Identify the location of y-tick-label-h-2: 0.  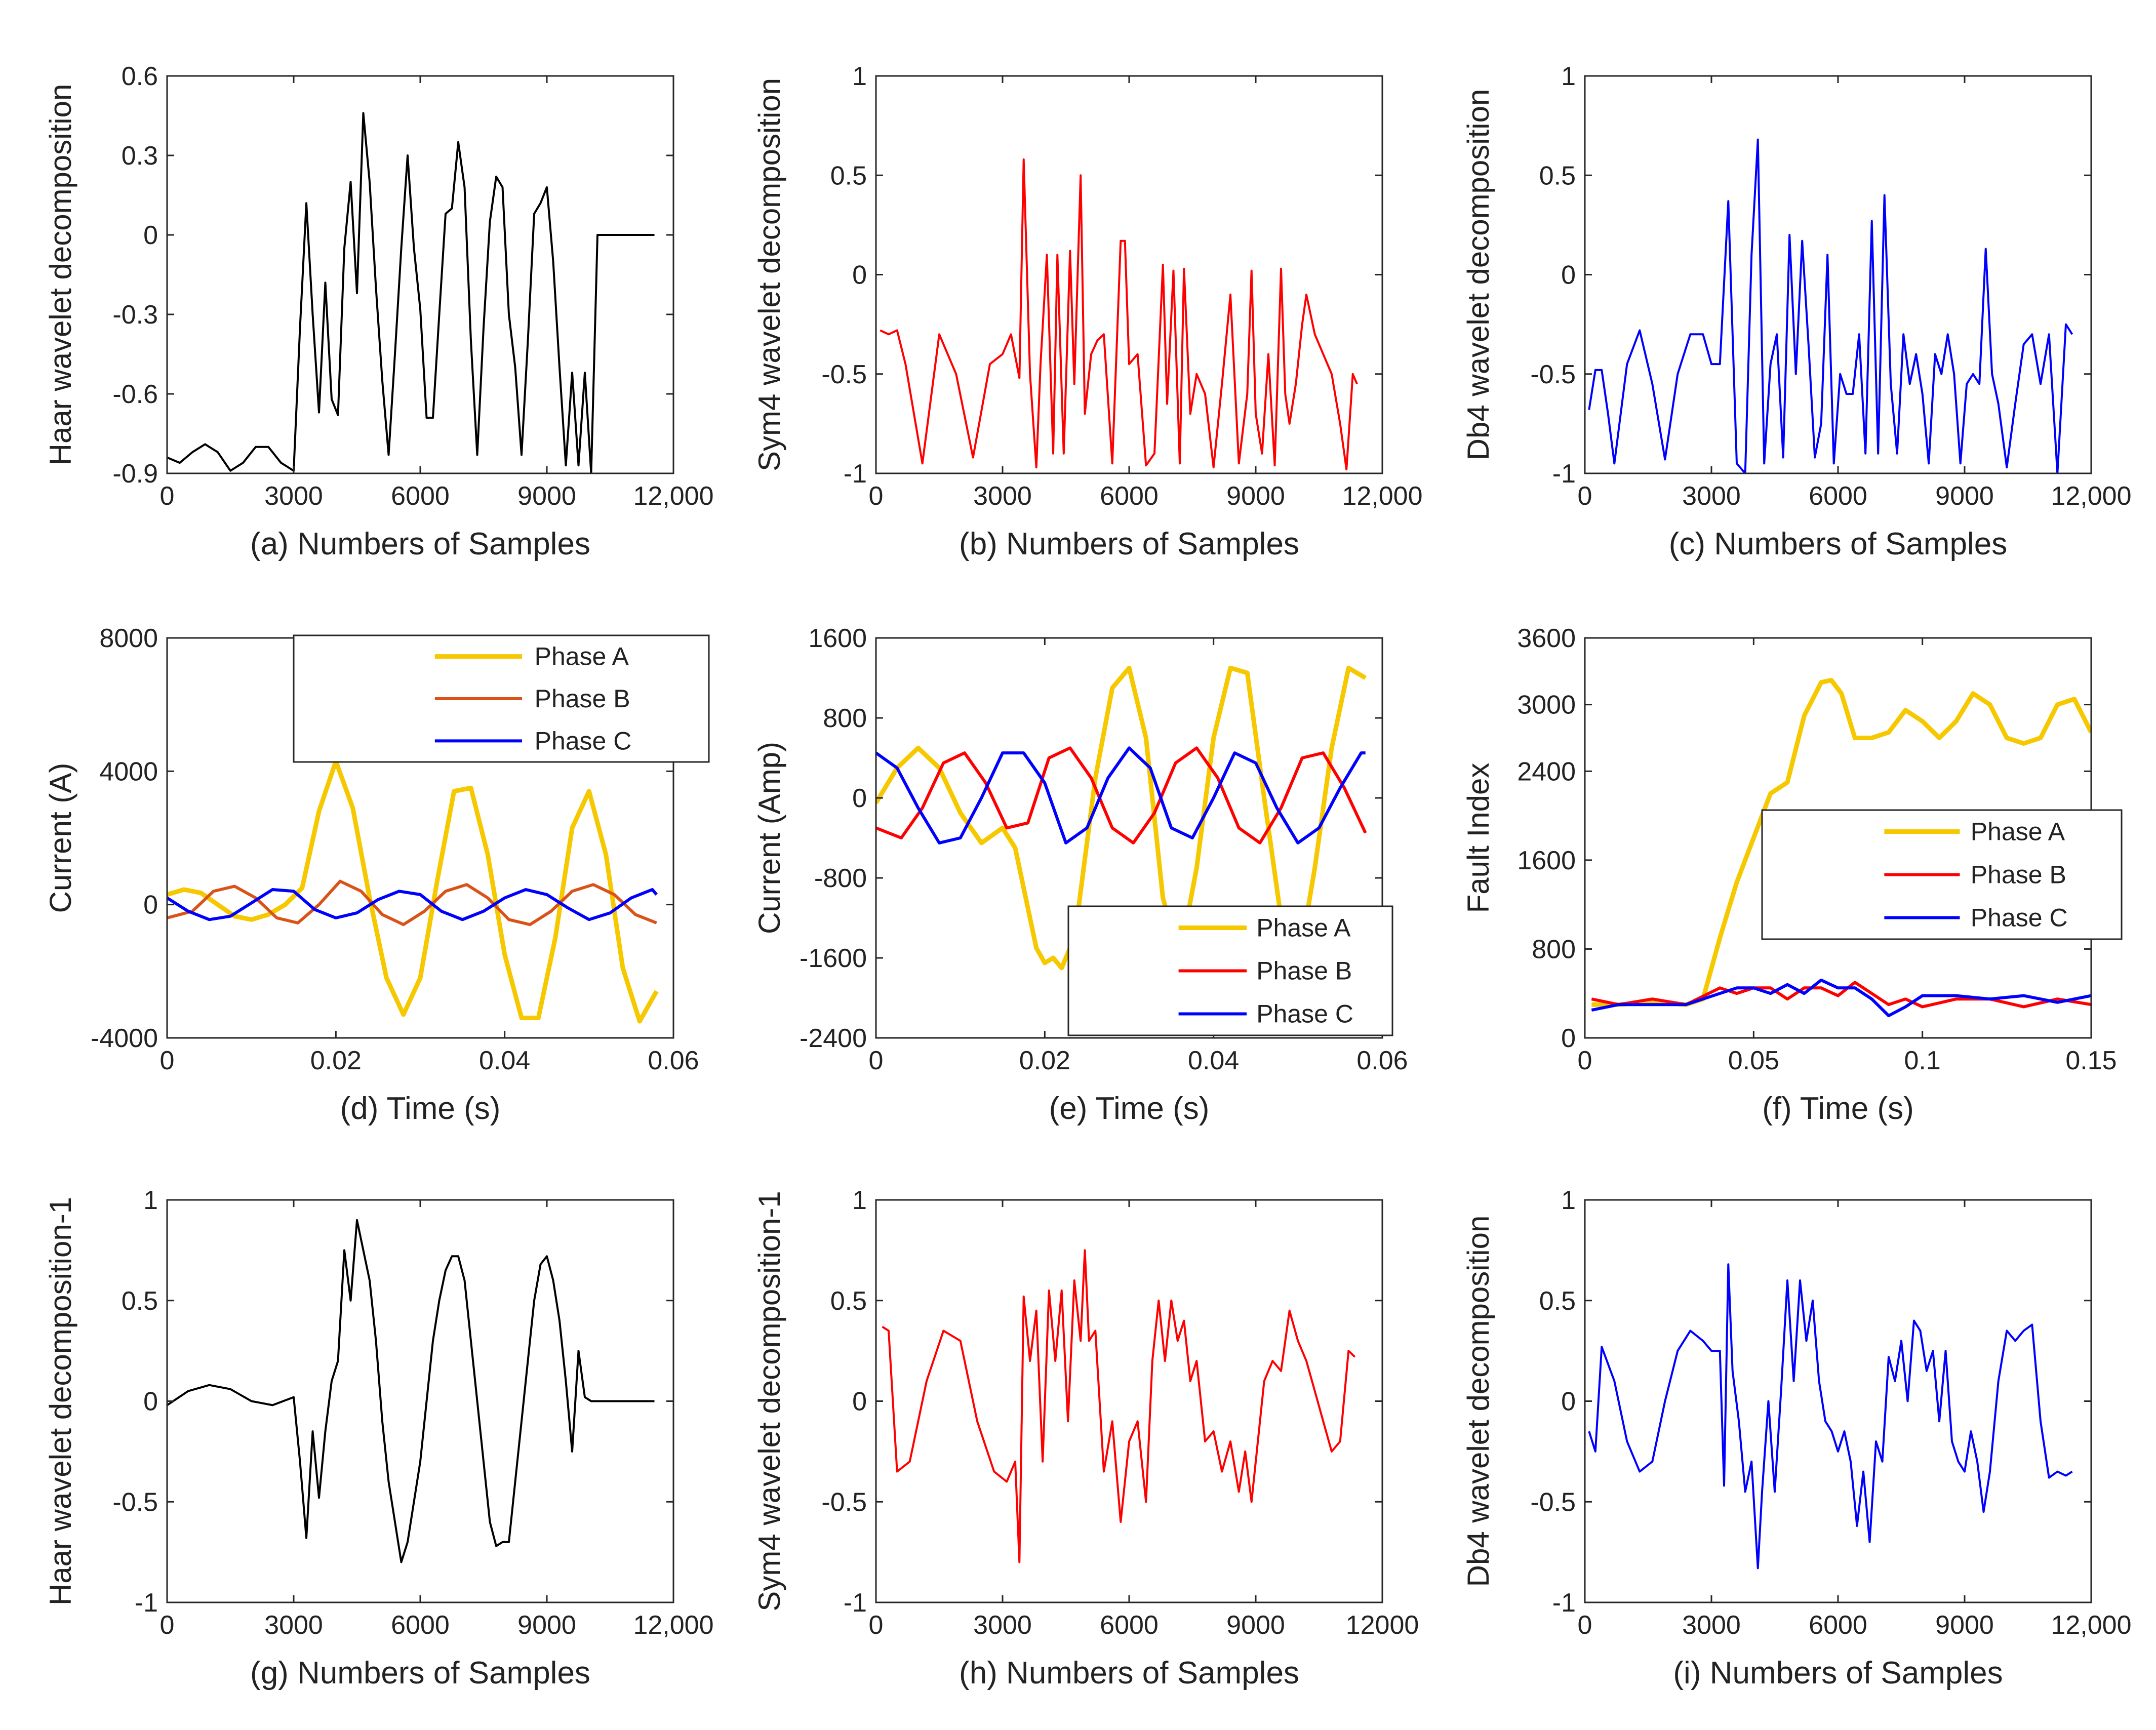
(859, 1402).